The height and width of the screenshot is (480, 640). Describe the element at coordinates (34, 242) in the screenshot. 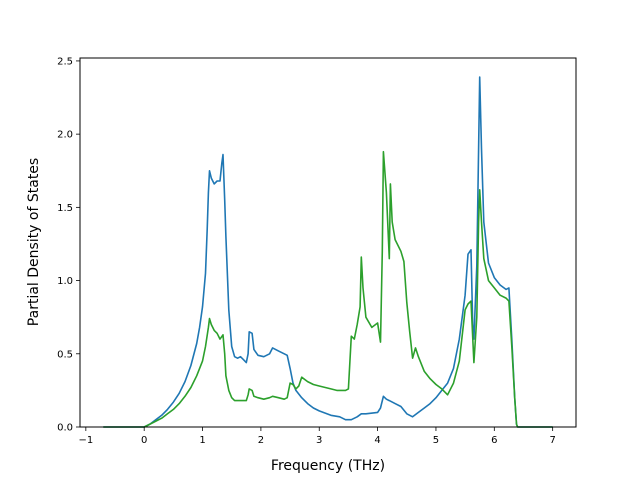

I see `y-axis-title: Partial Density of States` at that location.